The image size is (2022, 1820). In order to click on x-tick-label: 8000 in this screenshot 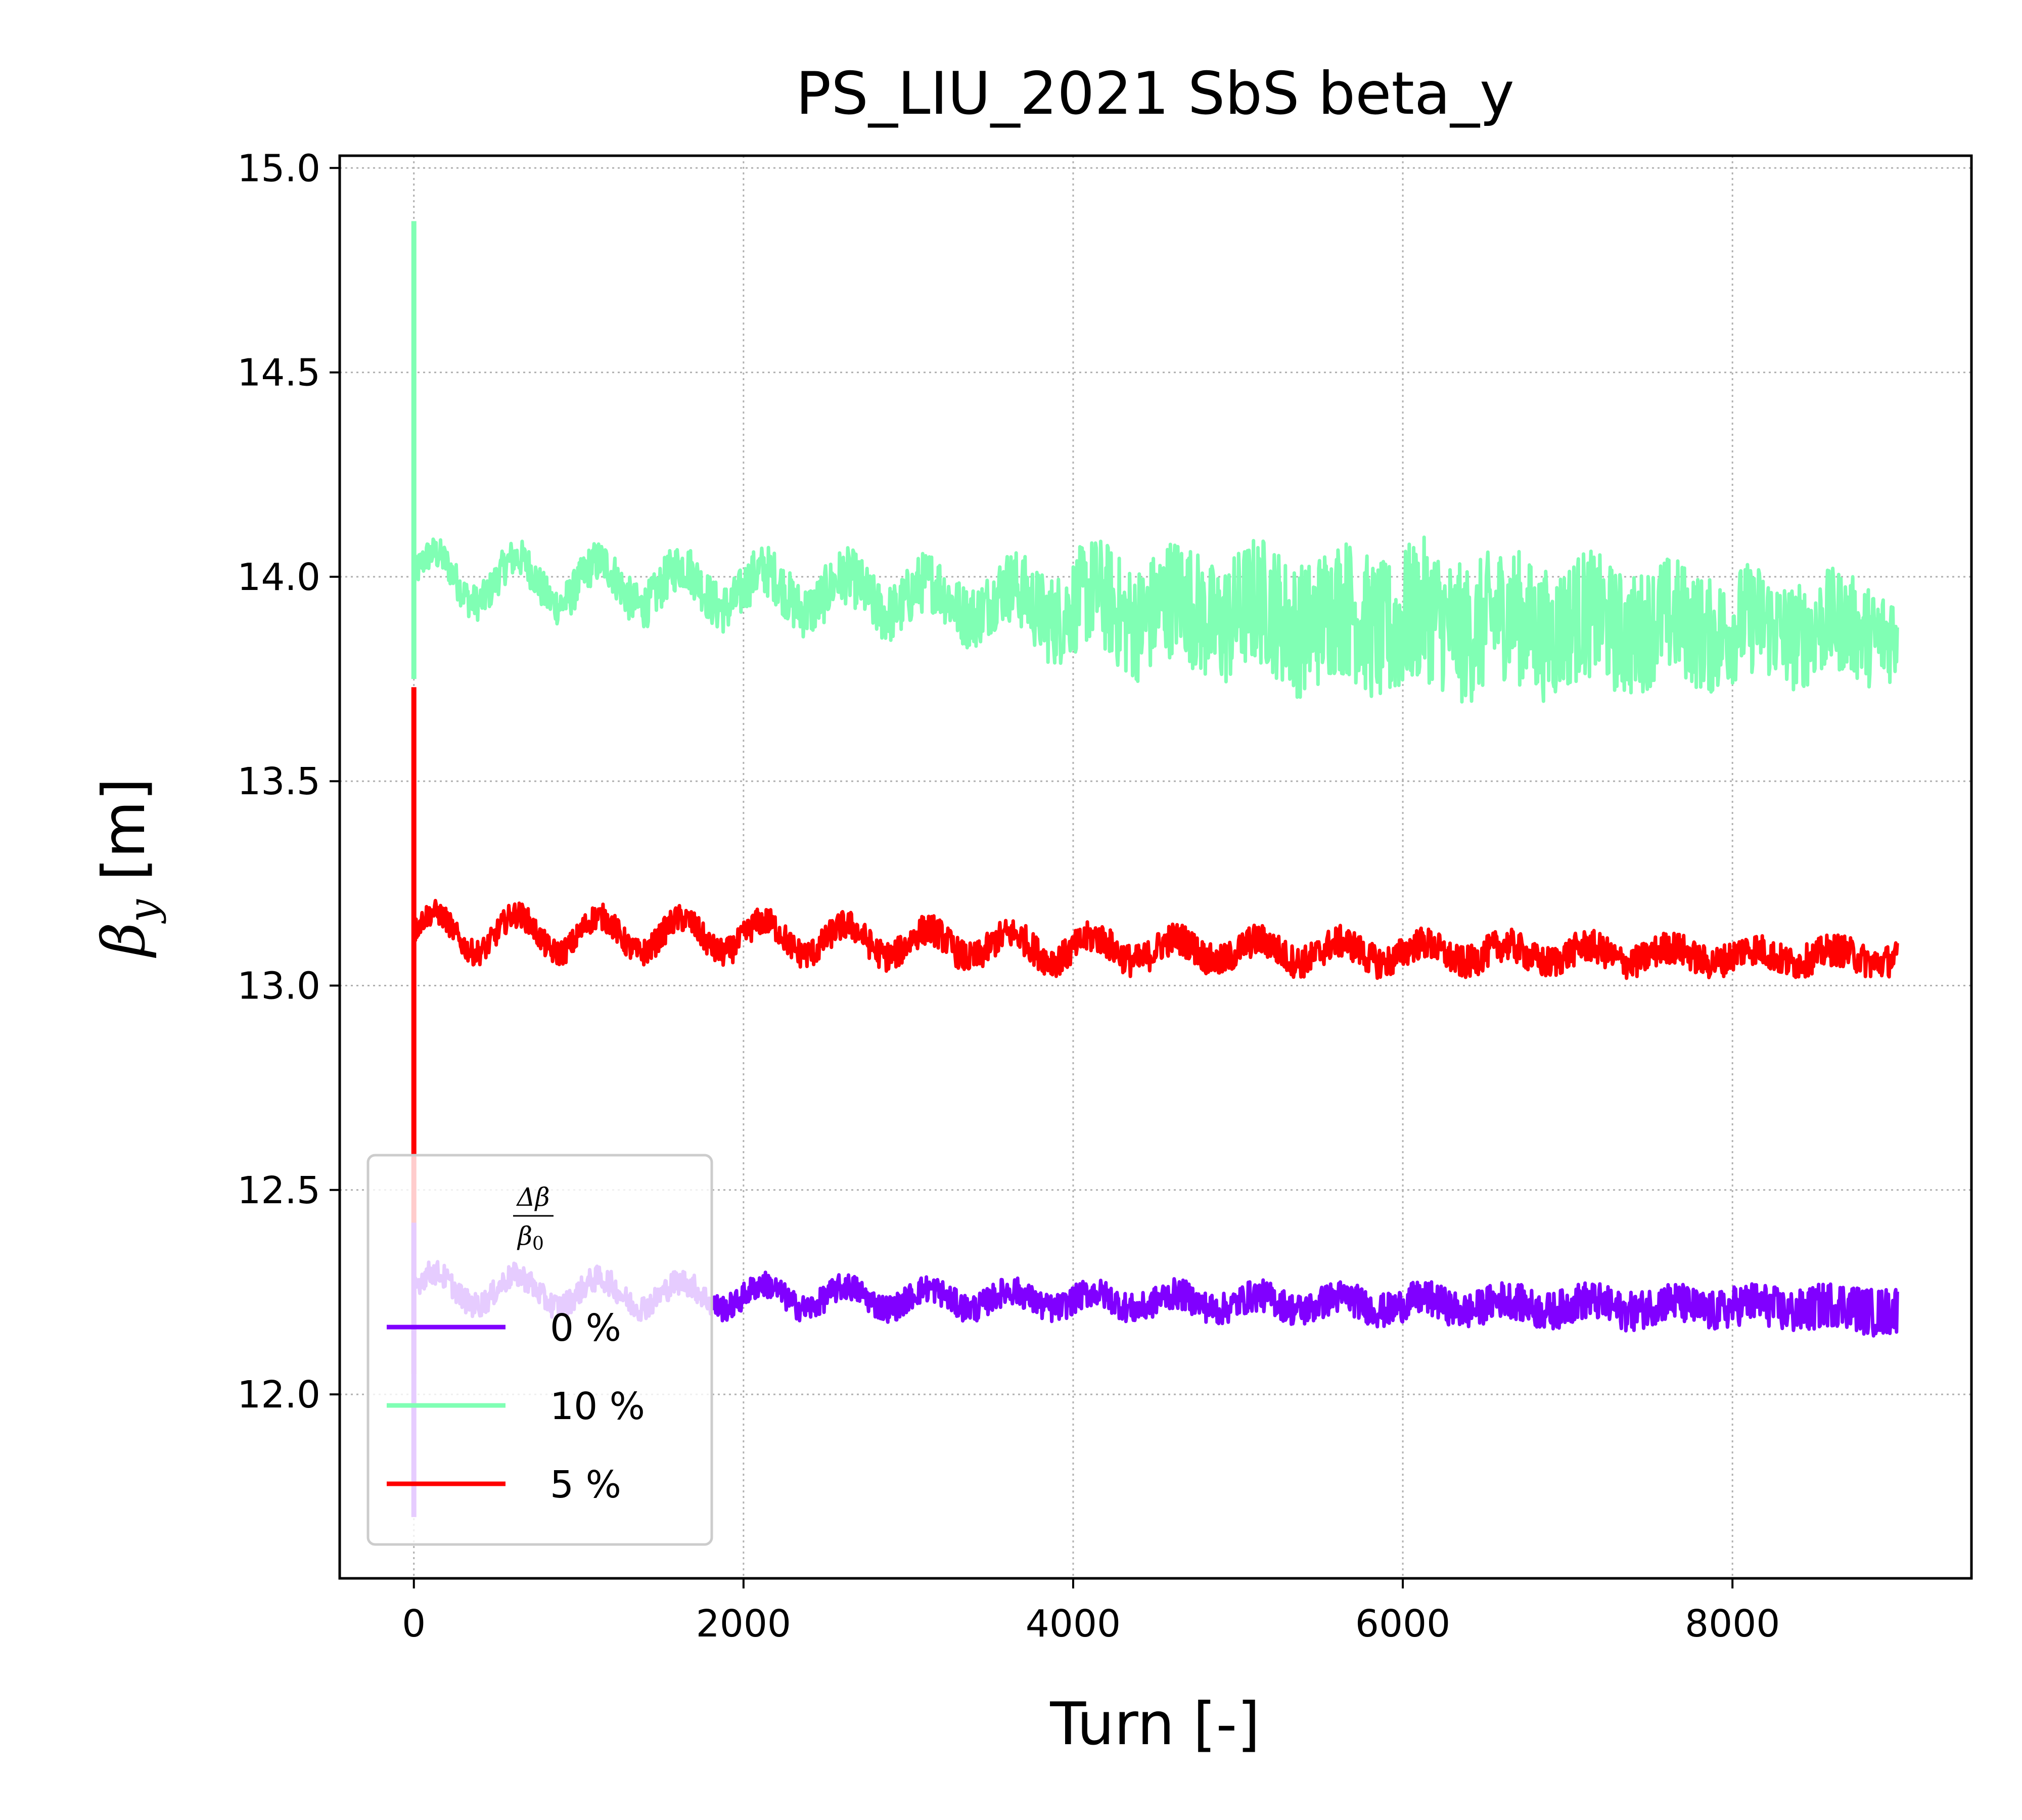, I will do `click(1732, 1624)`.